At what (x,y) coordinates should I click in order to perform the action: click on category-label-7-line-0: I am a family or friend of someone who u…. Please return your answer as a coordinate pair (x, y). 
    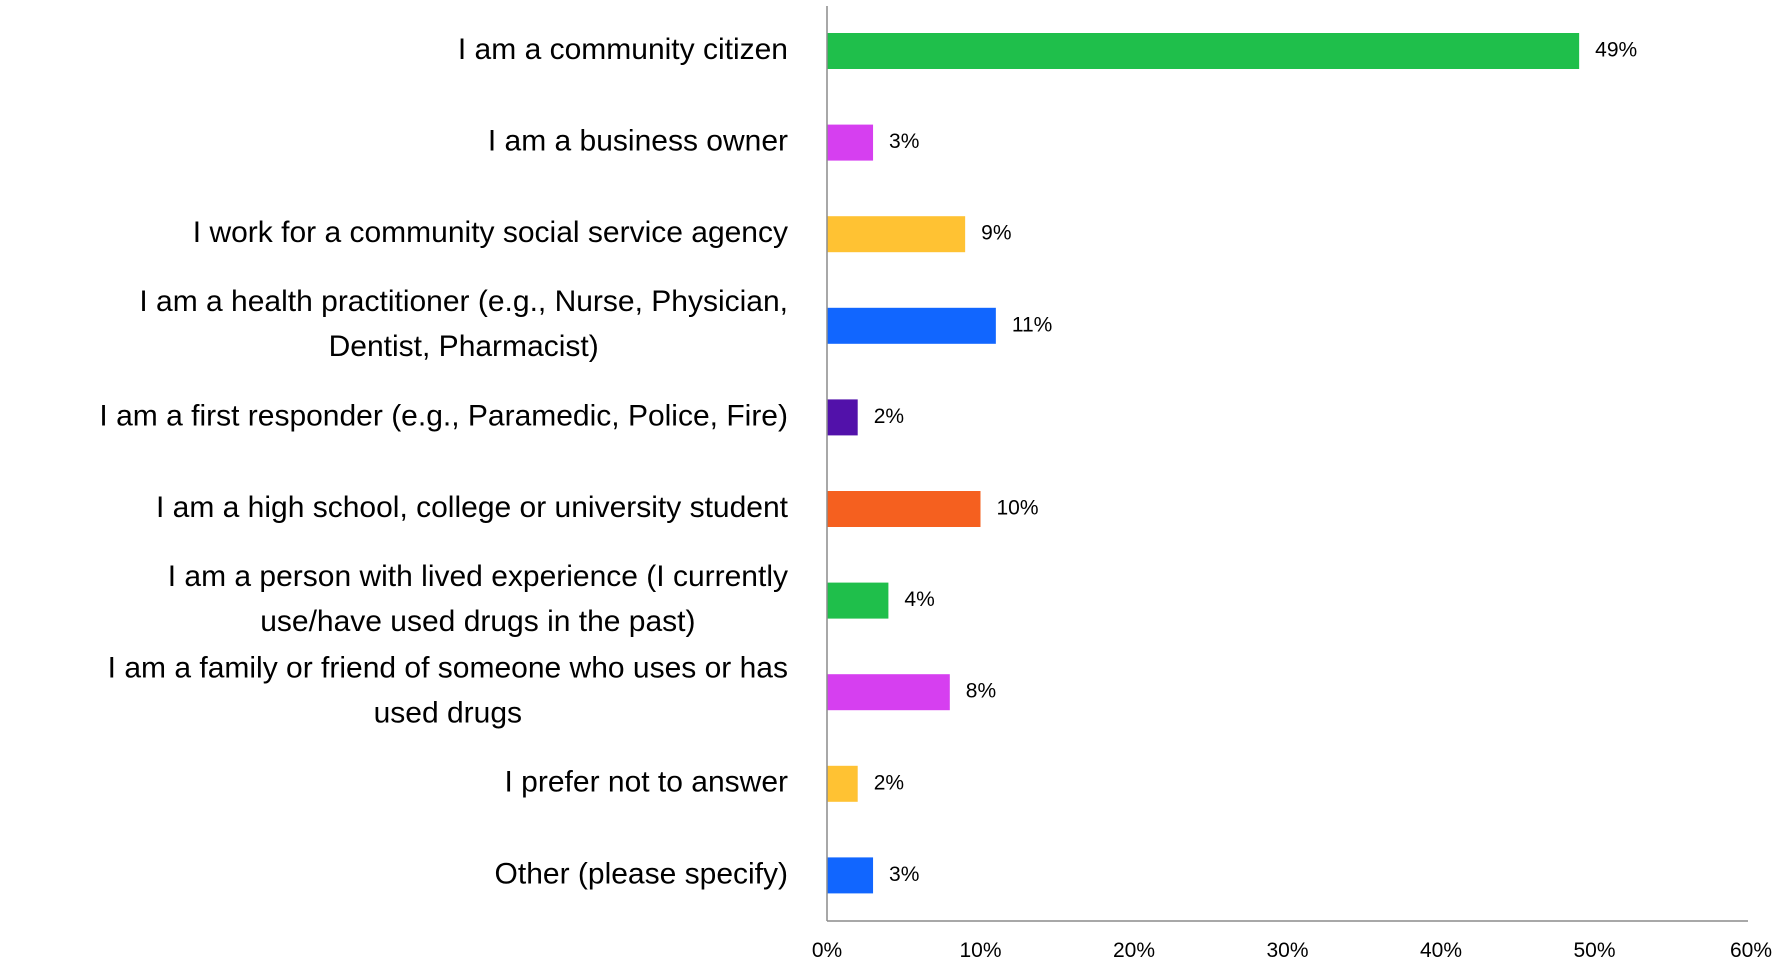
    Looking at the image, I should click on (448, 668).